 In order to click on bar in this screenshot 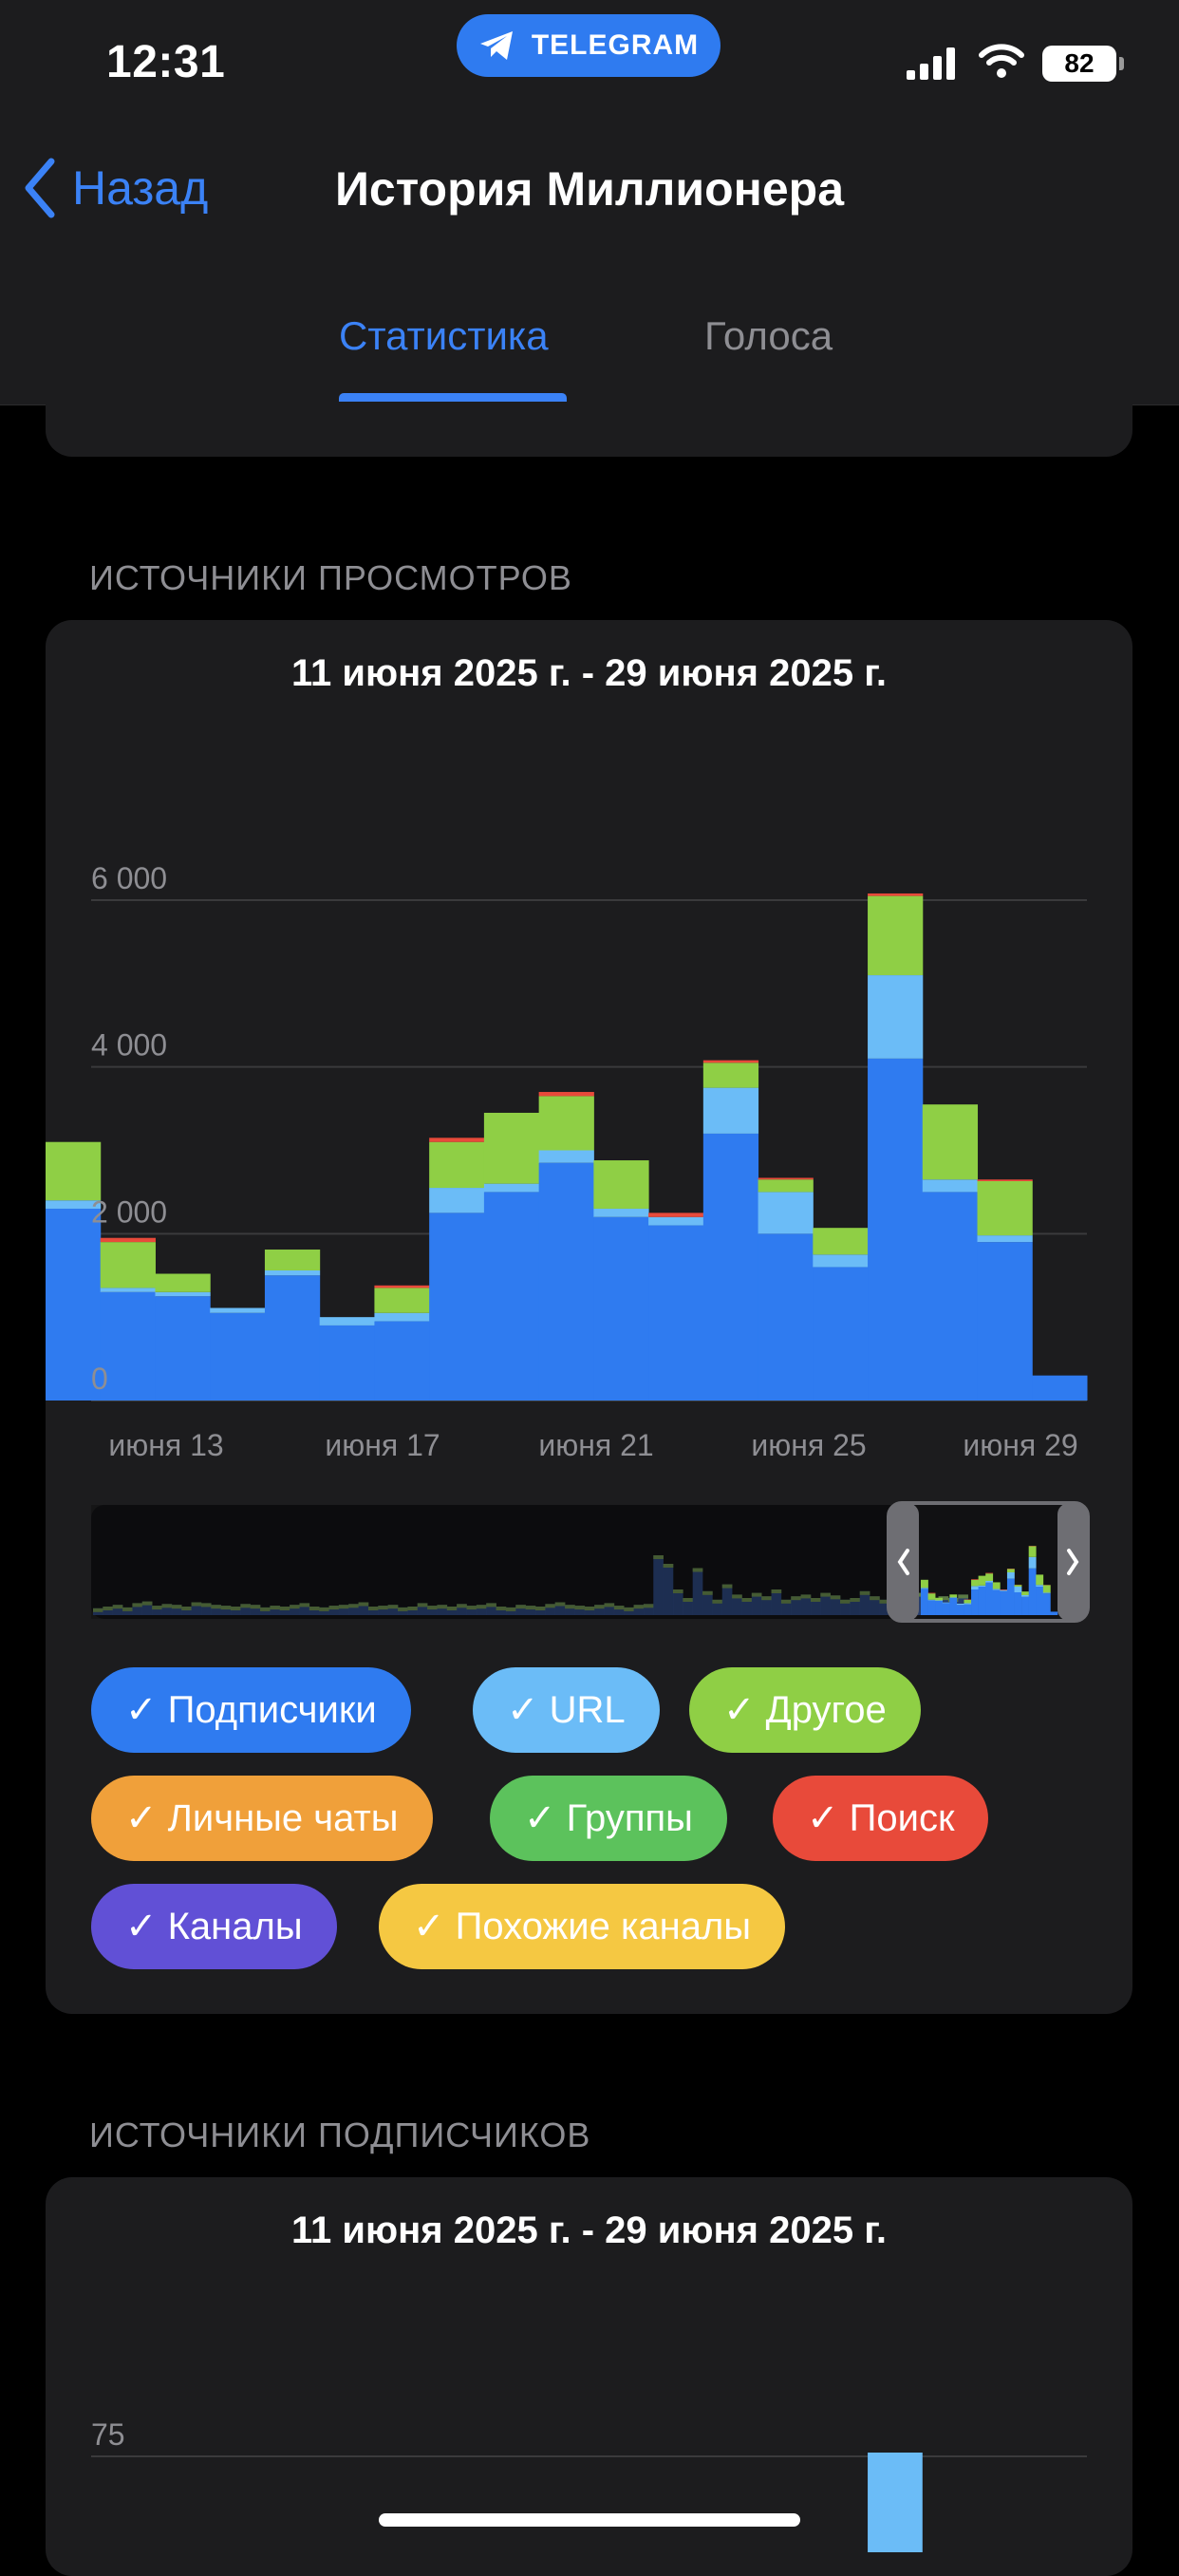, I will do `click(895, 2502)`.